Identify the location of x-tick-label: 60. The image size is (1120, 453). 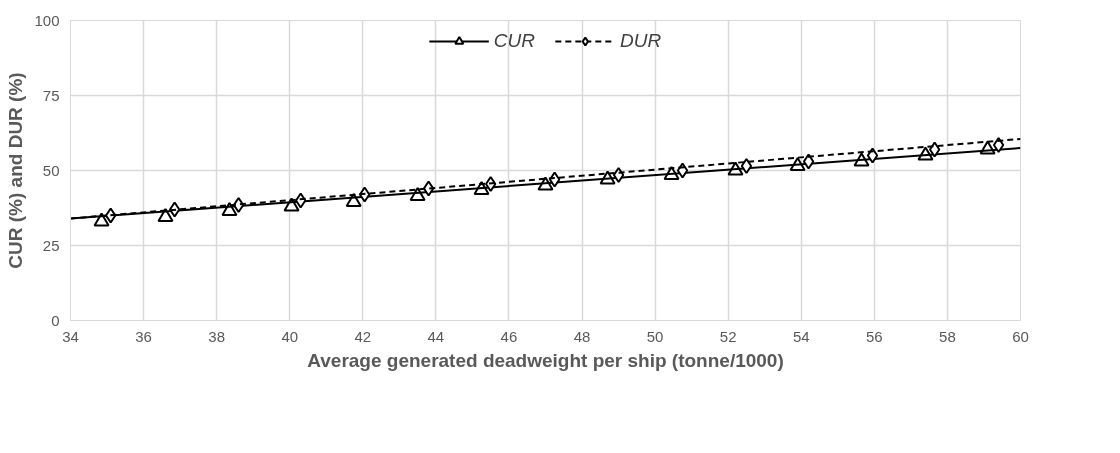
(1020, 336).